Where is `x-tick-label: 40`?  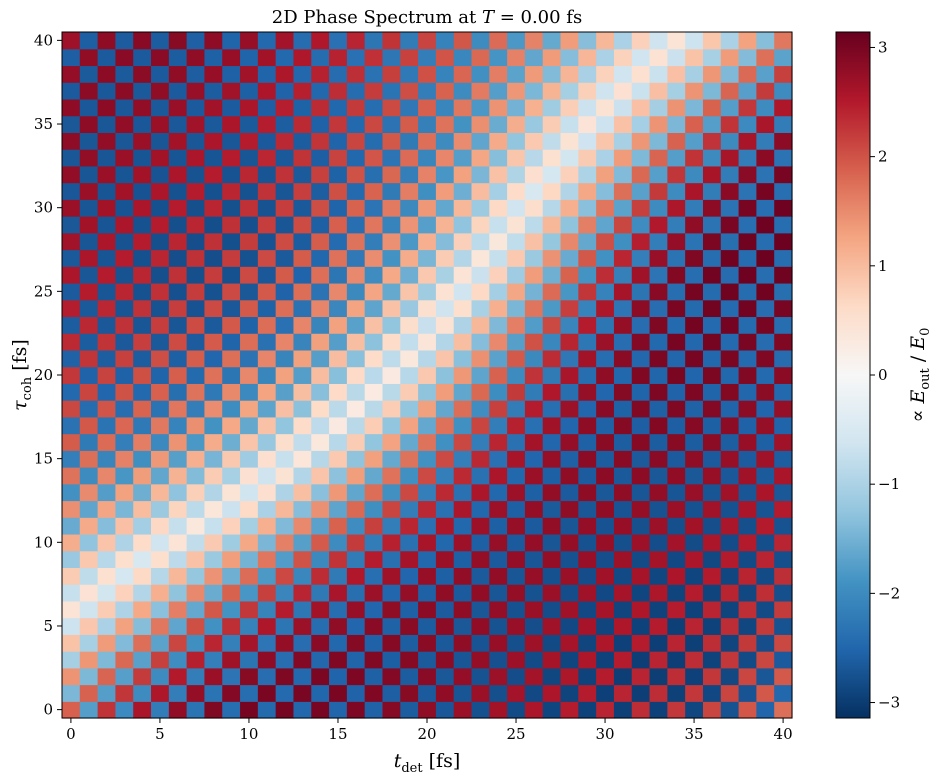
x-tick-label: 40 is located at coordinates (783, 734).